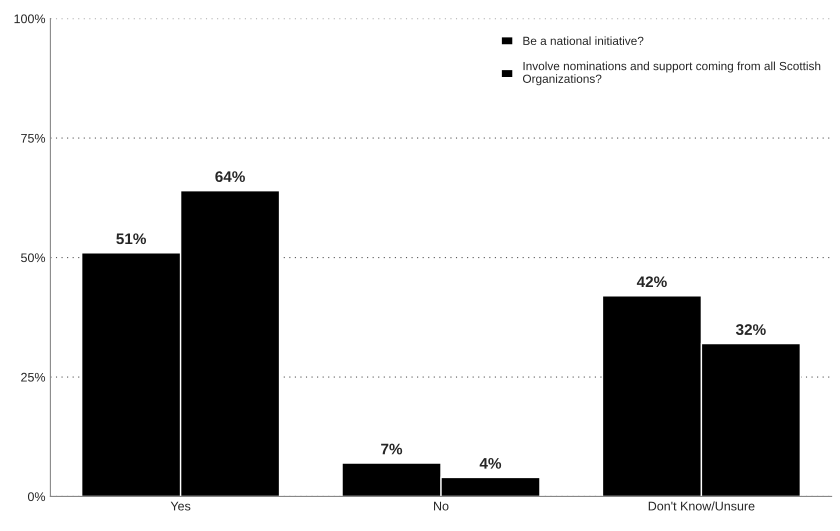 The height and width of the screenshot is (531, 840). What do you see at coordinates (131, 238) in the screenshot?
I see `data-label: 51%` at bounding box center [131, 238].